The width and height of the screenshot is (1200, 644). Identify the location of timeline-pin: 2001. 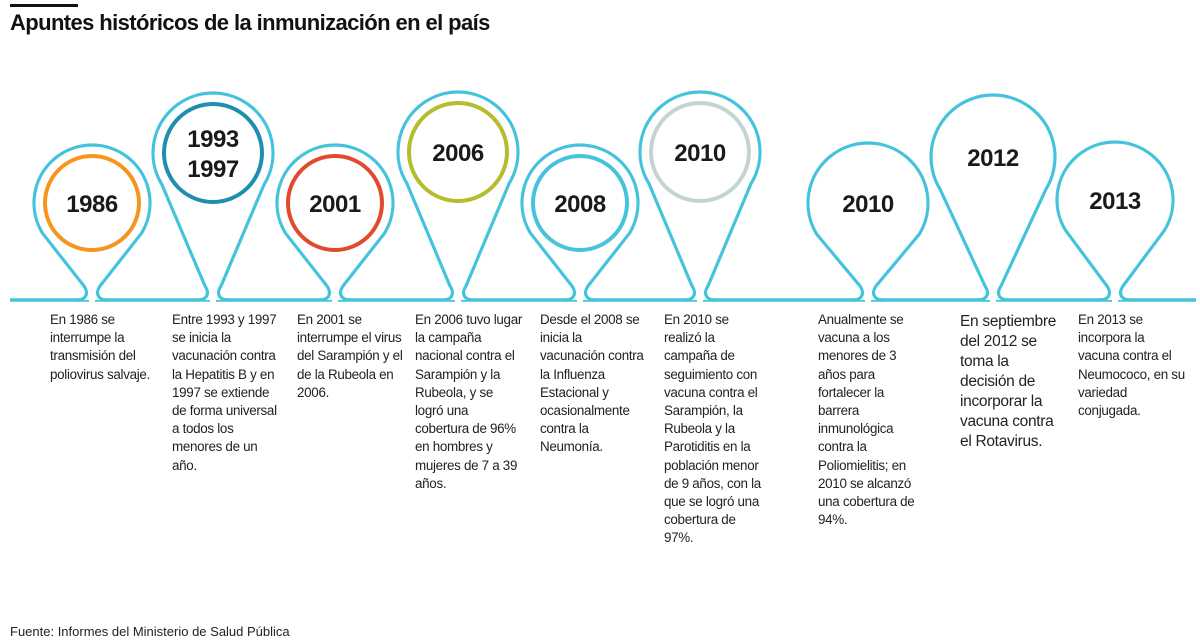
(335, 223).